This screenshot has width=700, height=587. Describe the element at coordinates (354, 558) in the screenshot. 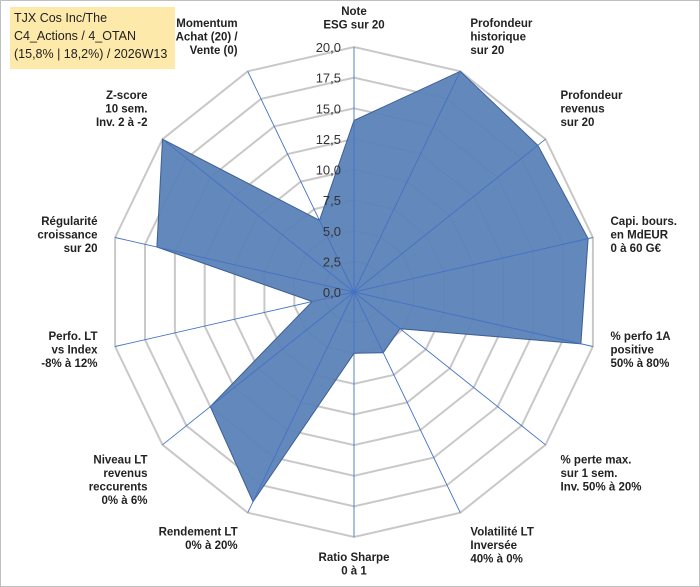

I see `axis-label-line: Ratio Sharpe` at that location.